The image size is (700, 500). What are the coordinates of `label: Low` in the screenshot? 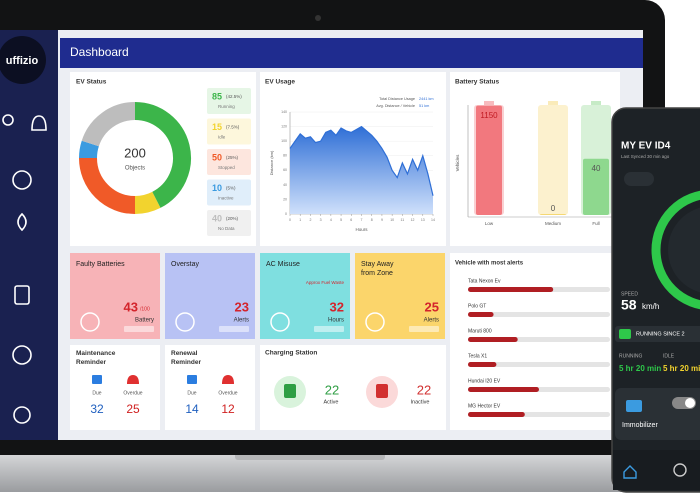 It's located at (489, 223).